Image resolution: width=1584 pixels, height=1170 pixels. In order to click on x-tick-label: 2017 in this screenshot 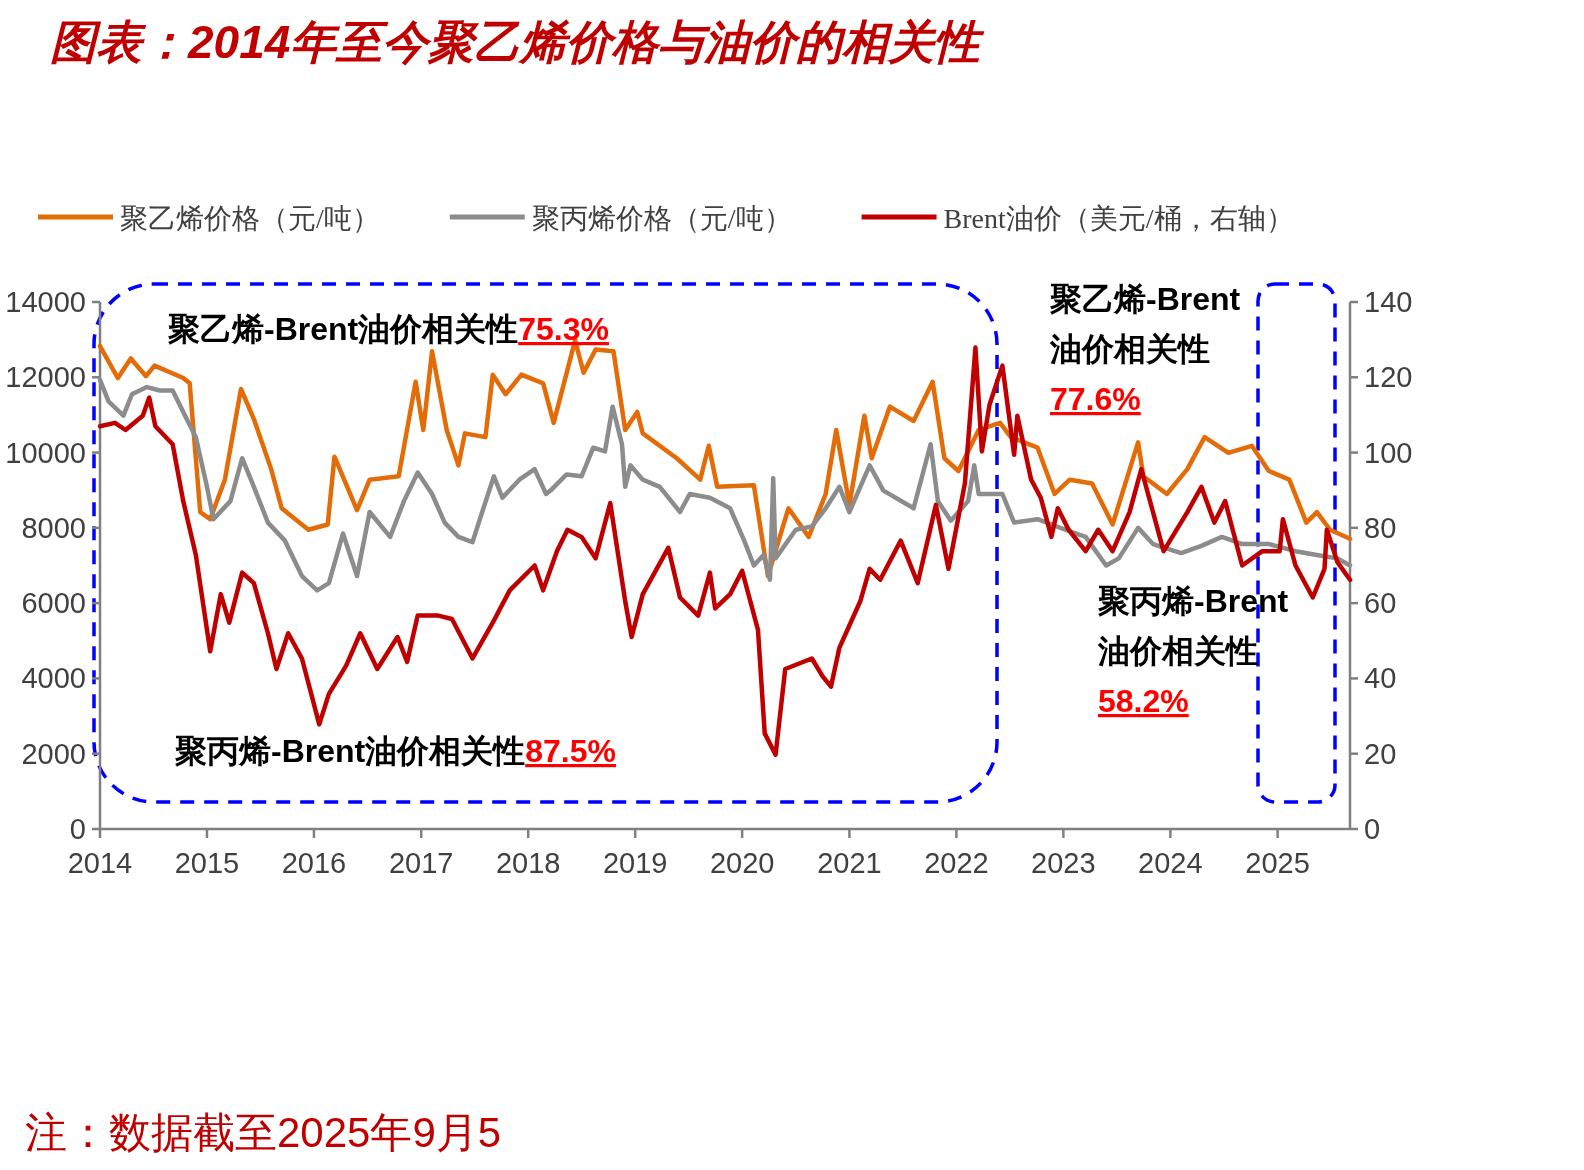, I will do `click(421, 863)`.